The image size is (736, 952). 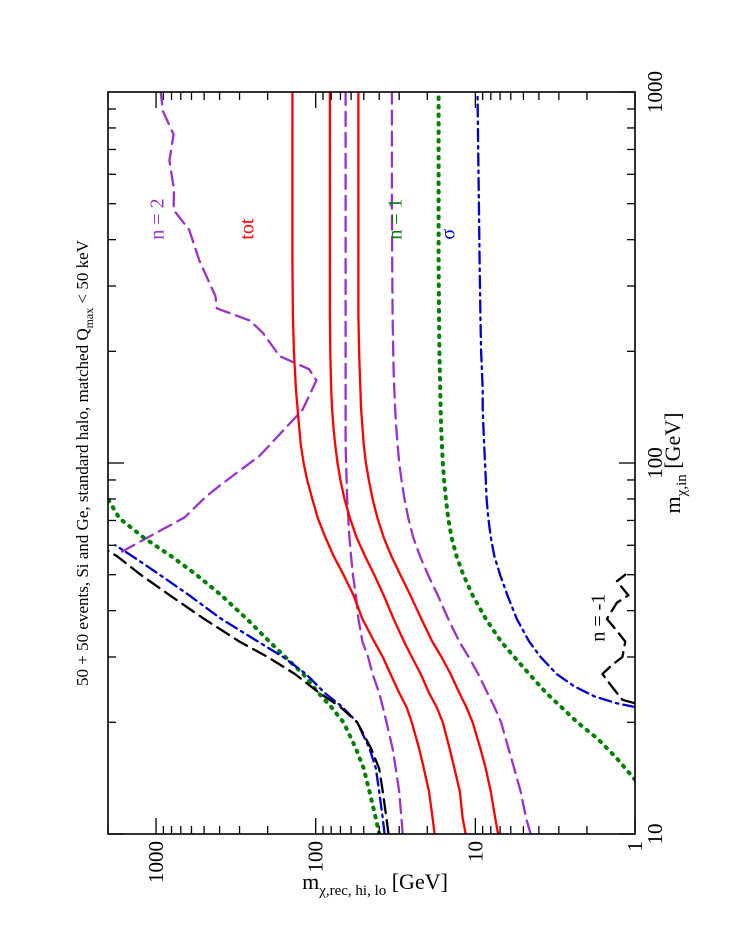 I want to click on y-tick-label: 10, so click(x=475, y=851).